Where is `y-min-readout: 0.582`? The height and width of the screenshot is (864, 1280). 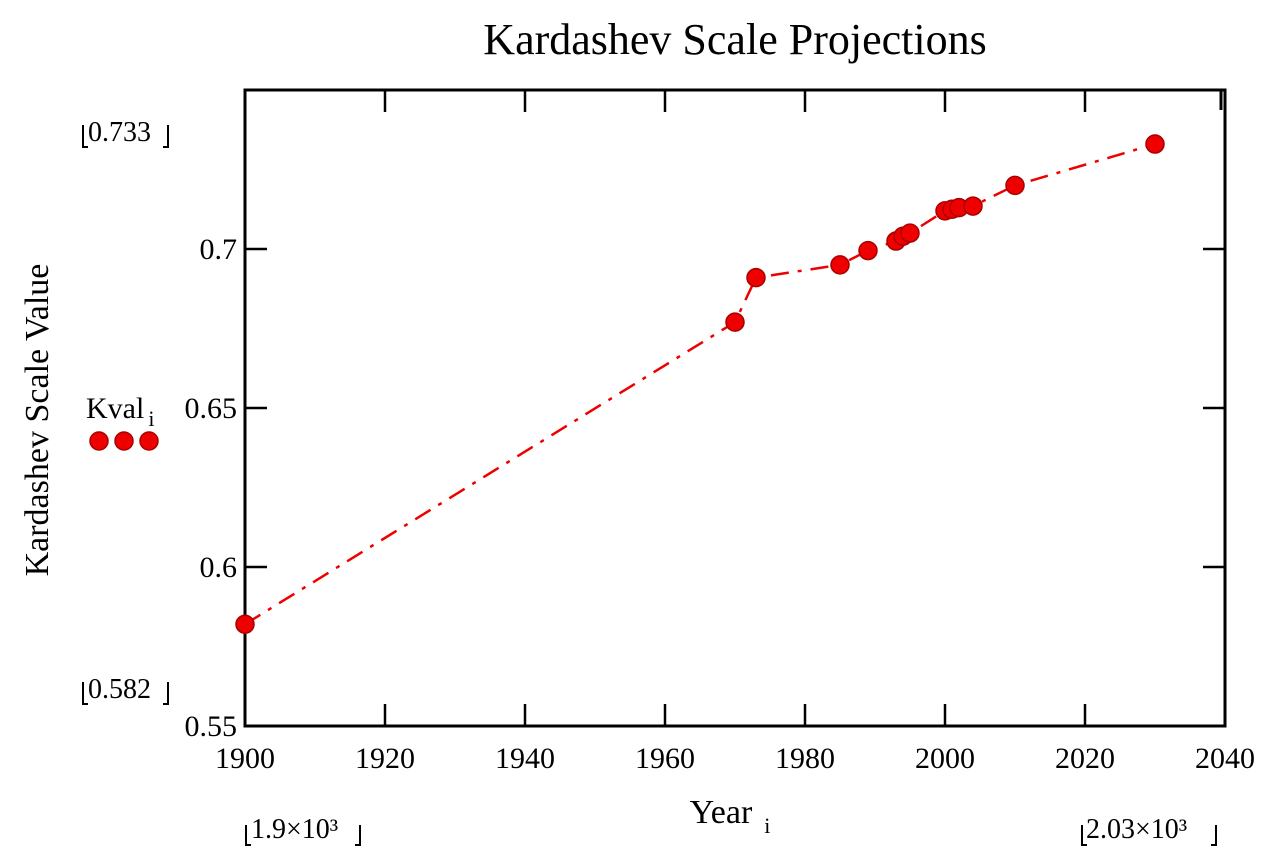 y-min-readout: 0.582 is located at coordinates (125, 689).